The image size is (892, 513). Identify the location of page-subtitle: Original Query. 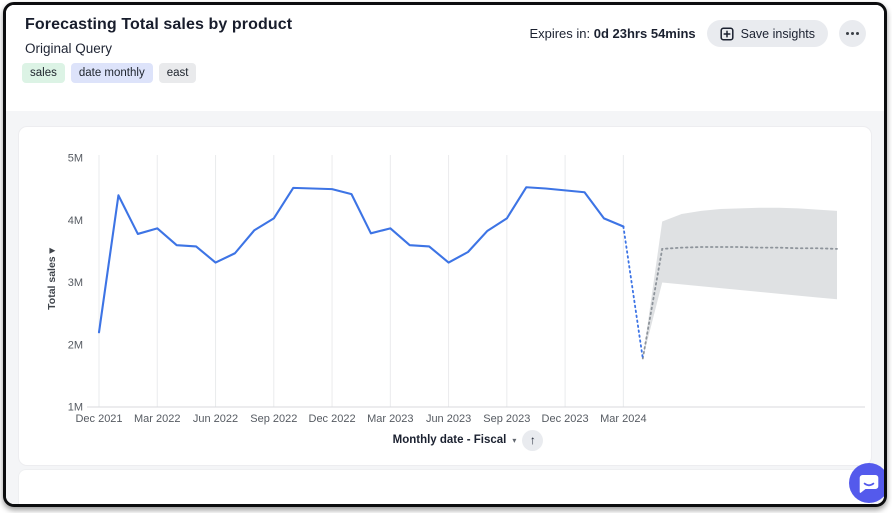
(69, 48).